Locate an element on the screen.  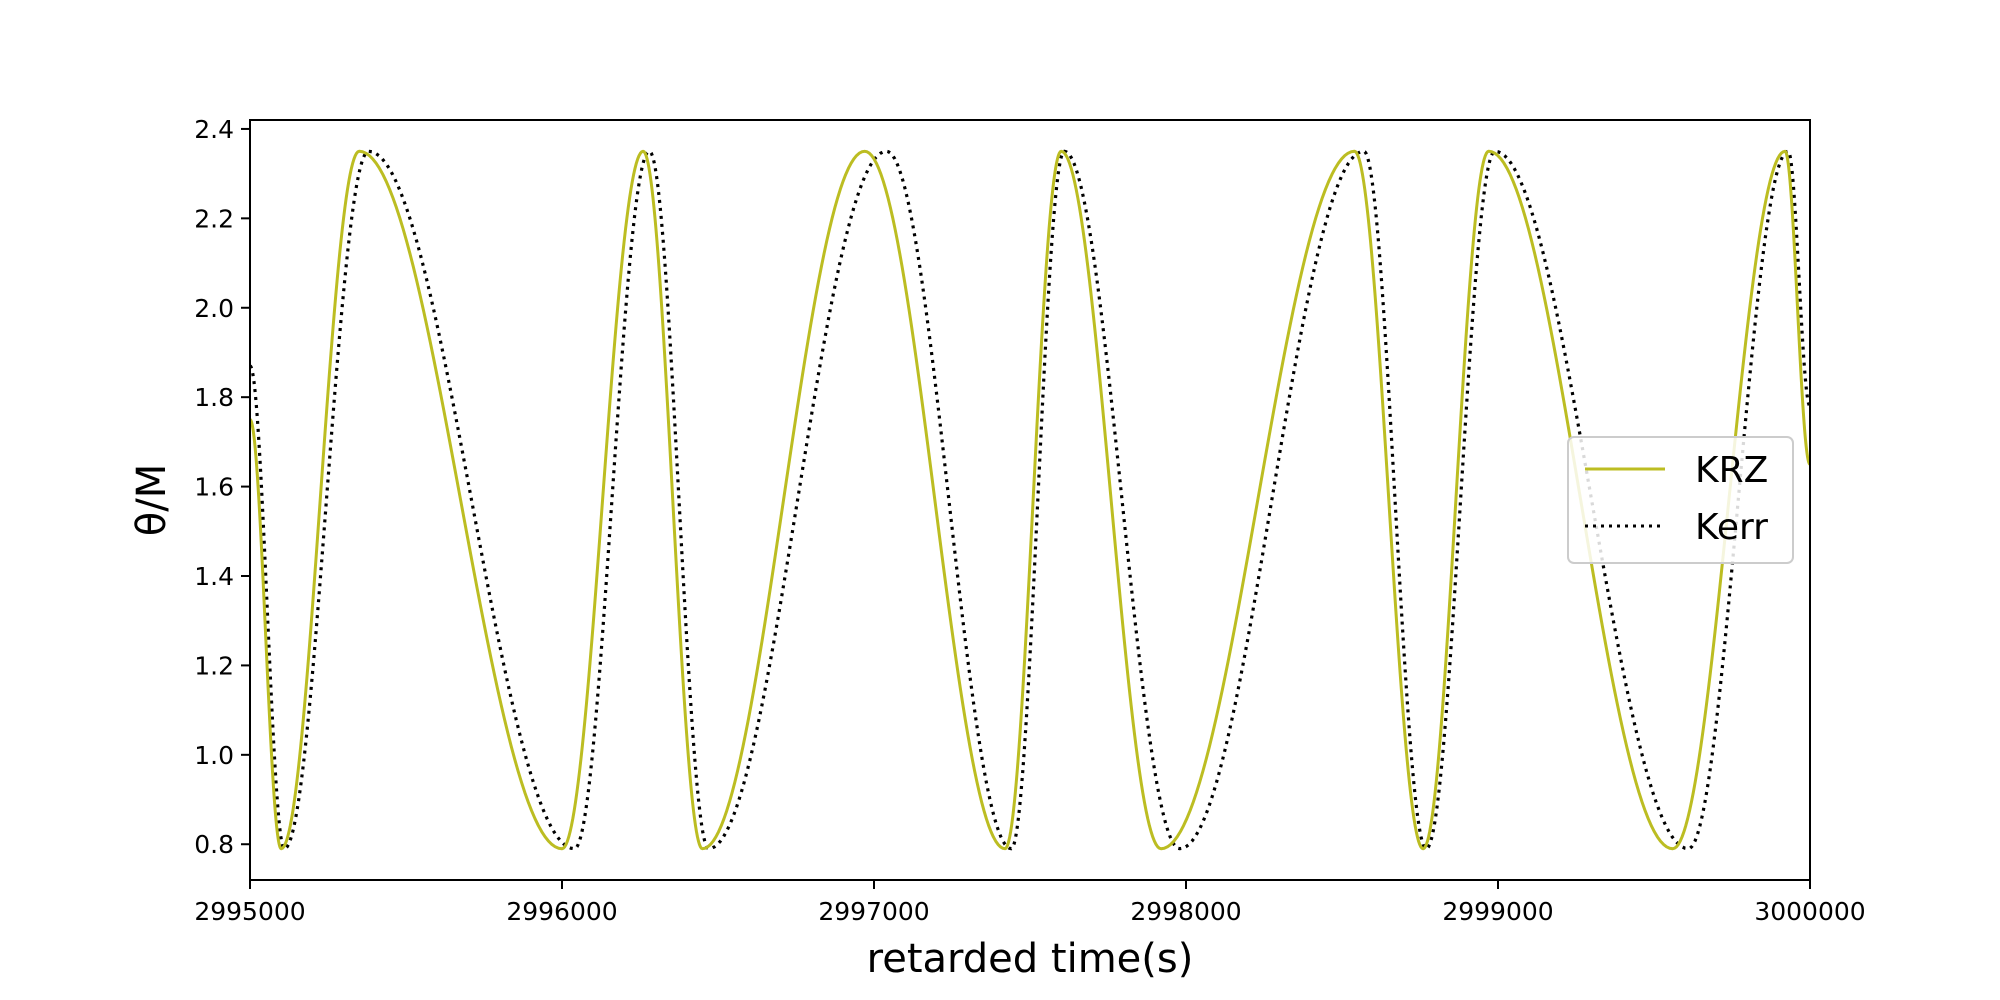
y-tick-label: 1.4 is located at coordinates (214, 576).